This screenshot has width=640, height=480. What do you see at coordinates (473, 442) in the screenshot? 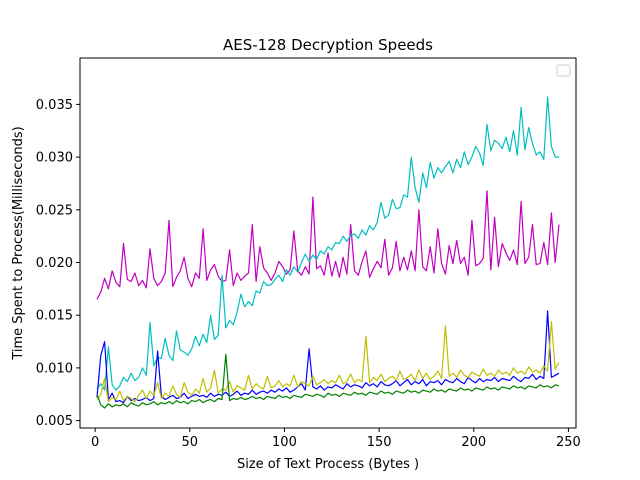
I see `x-tick-label: 200` at bounding box center [473, 442].